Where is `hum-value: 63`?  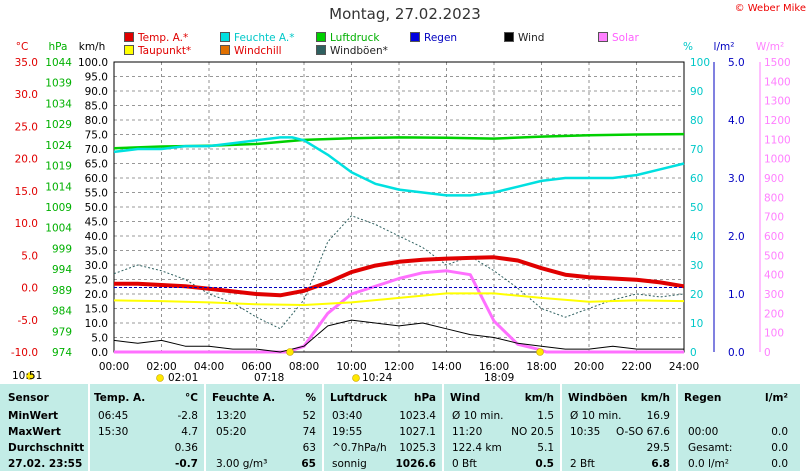 hum-value: 63 is located at coordinates (309, 448).